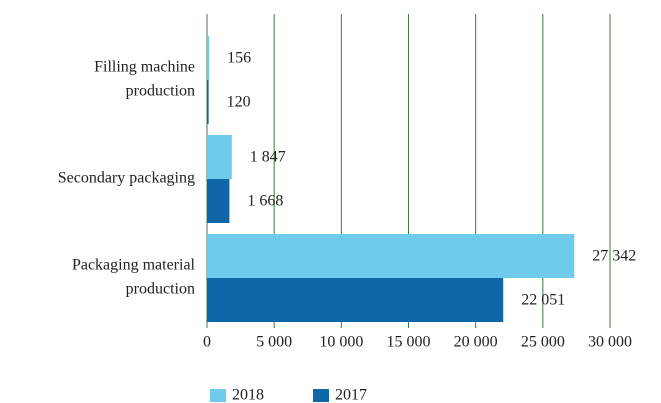 The height and width of the screenshot is (403, 661). I want to click on x-tick-label: 20 000, so click(476, 342).